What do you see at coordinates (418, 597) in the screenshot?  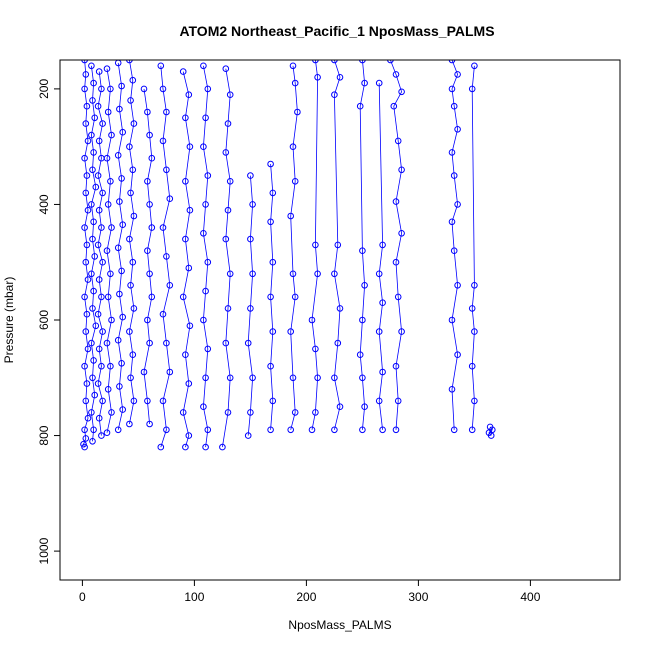 I see `x-tick-label: 300` at bounding box center [418, 597].